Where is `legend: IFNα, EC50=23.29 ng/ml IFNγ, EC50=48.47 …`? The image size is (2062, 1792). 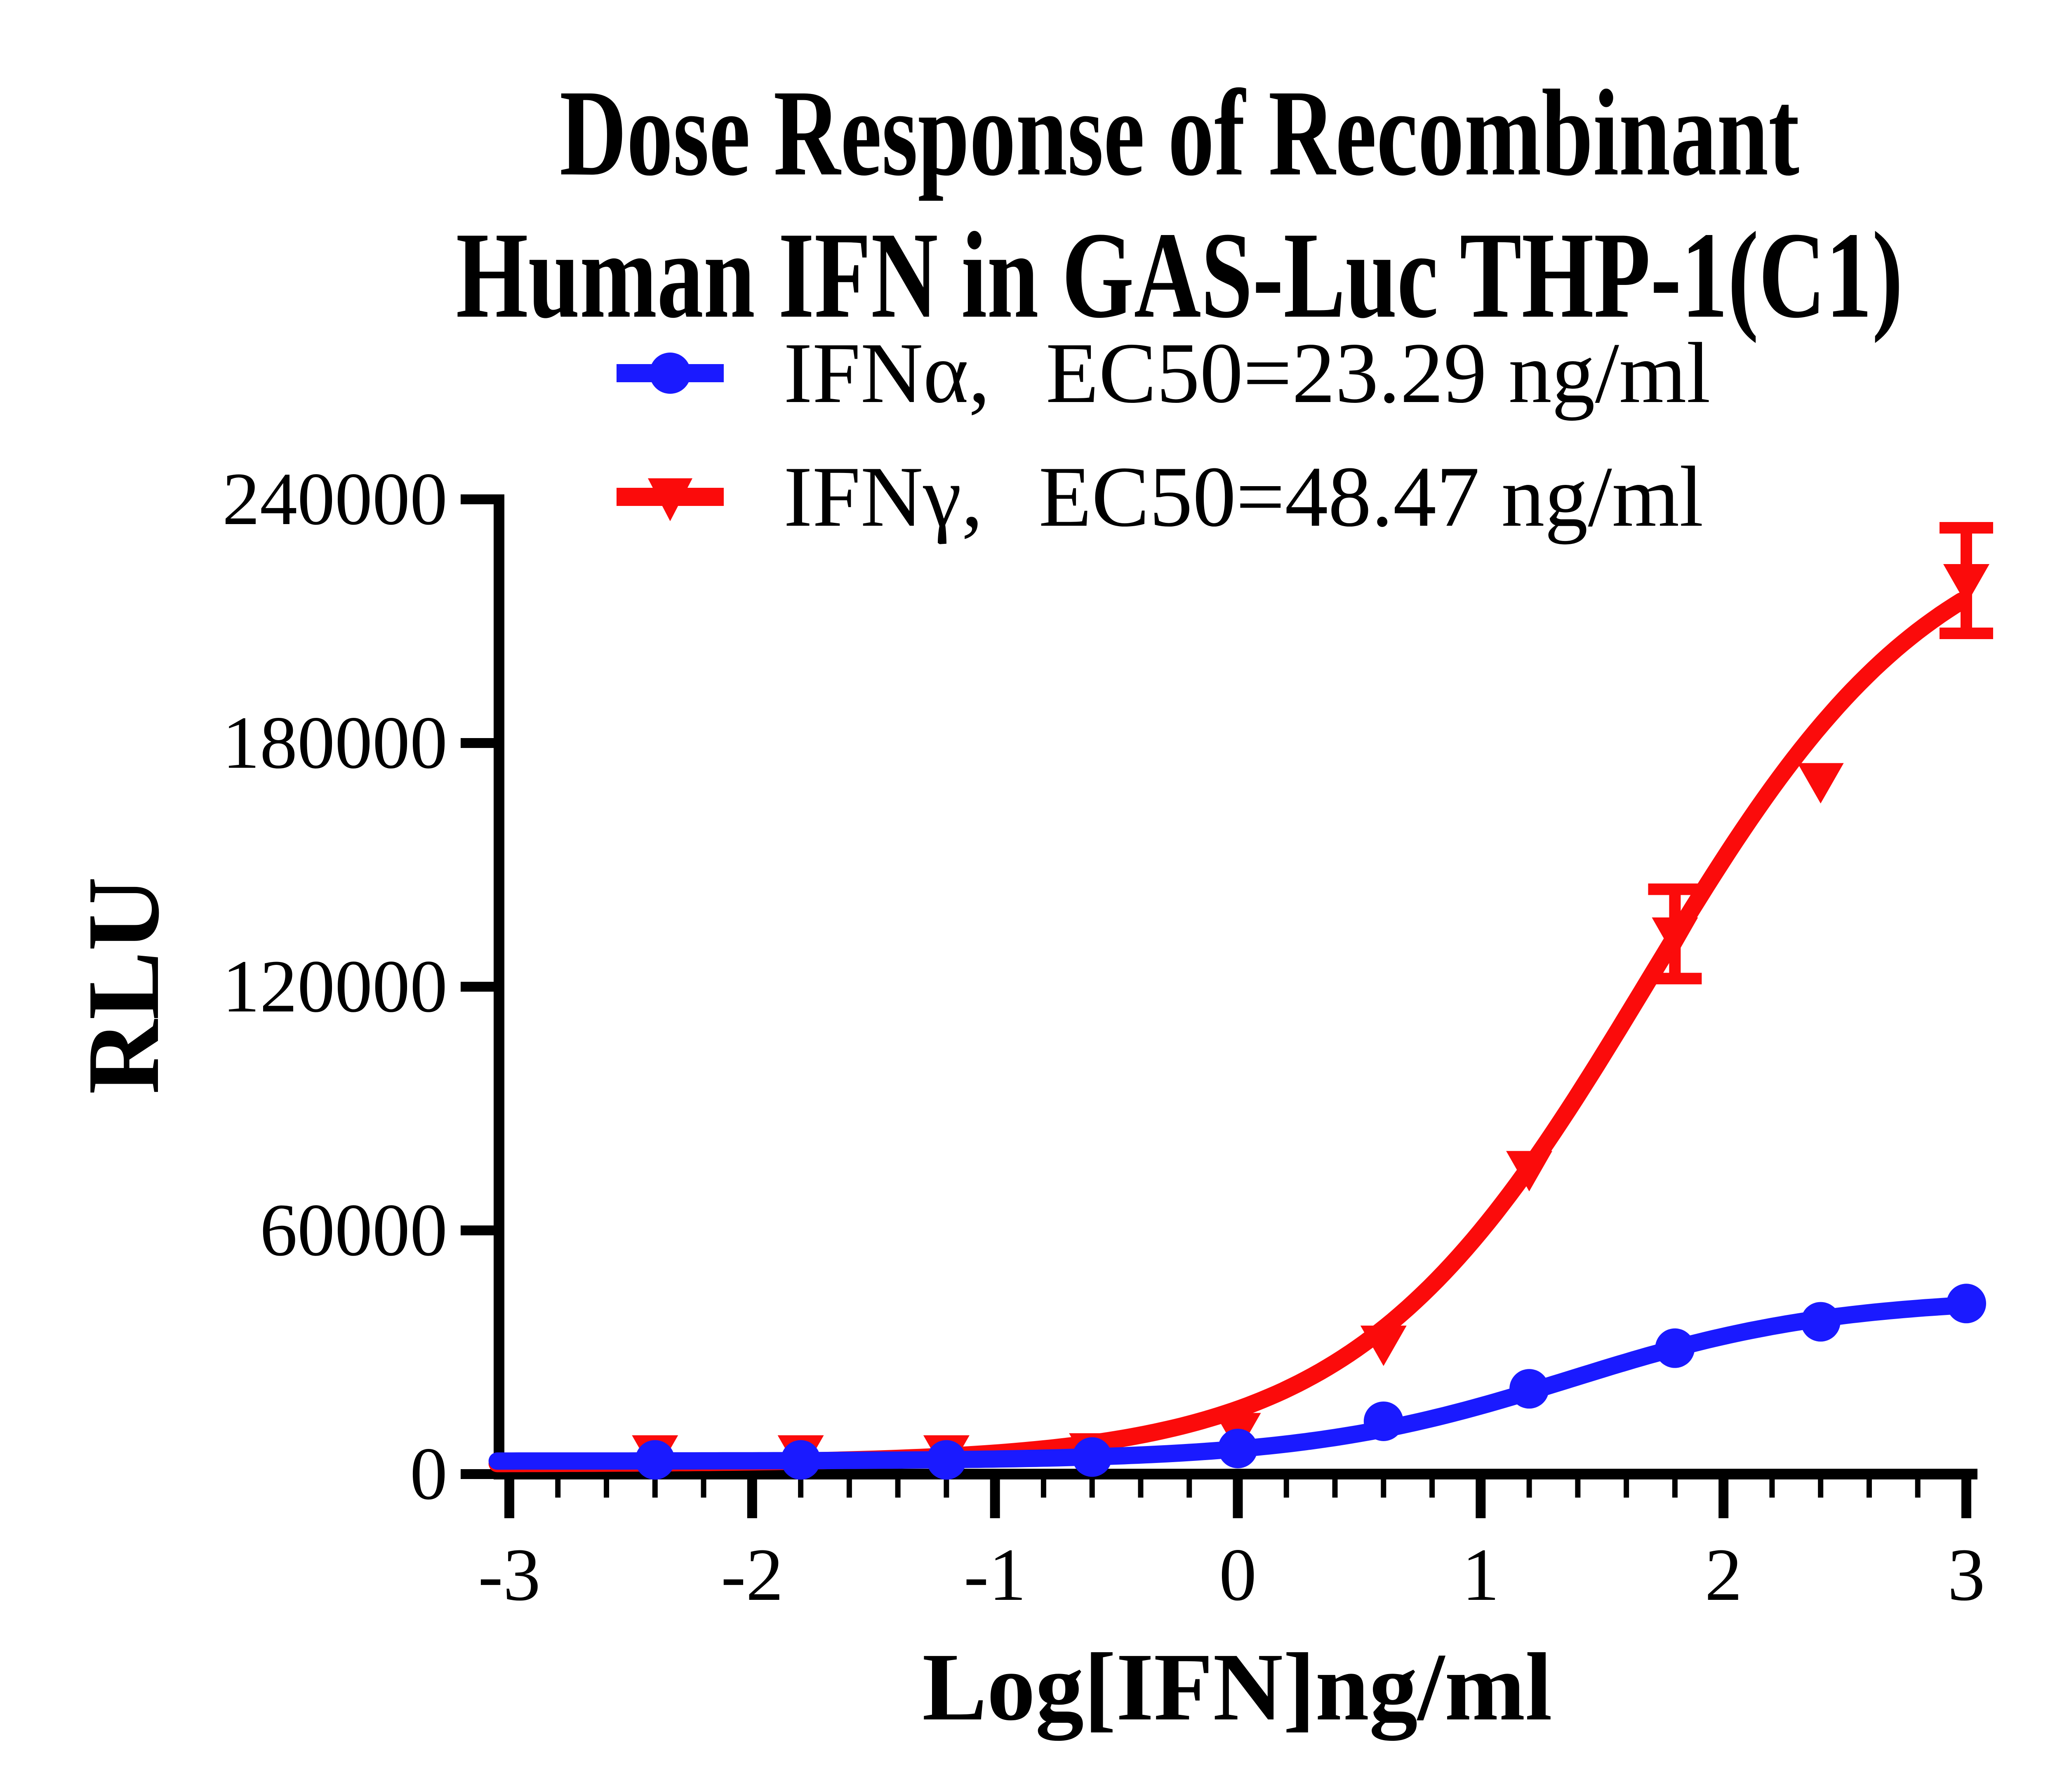 legend: IFNα, EC50=23.29 ng/ml IFNγ, EC50=48.47 … is located at coordinates (1164, 435).